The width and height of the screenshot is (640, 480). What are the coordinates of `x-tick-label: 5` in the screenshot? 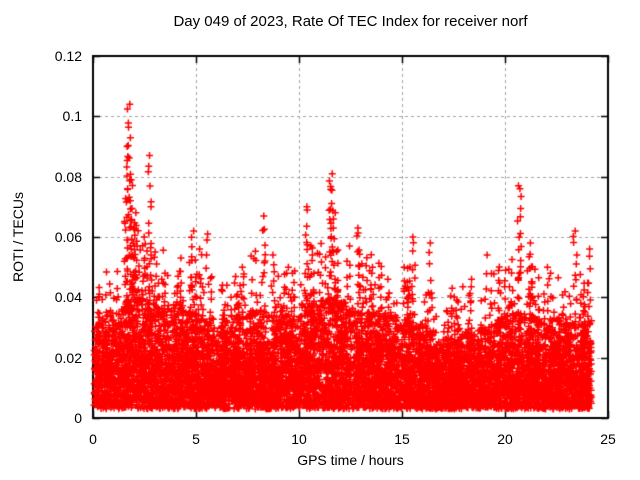 It's located at (196, 439).